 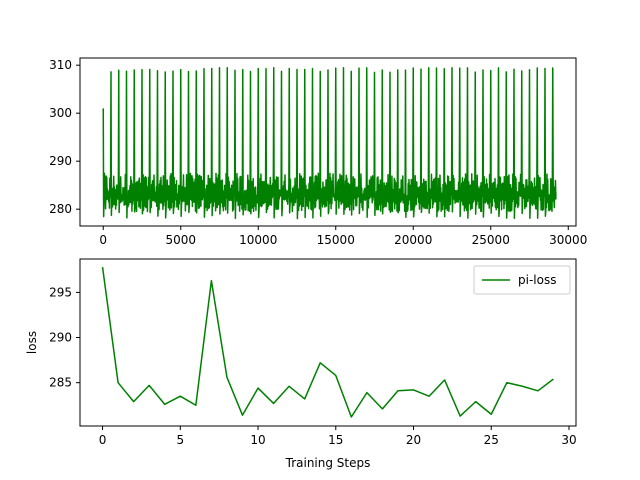 I want to click on top-y-ticks: 280 290 300 310, so click(x=64, y=137).